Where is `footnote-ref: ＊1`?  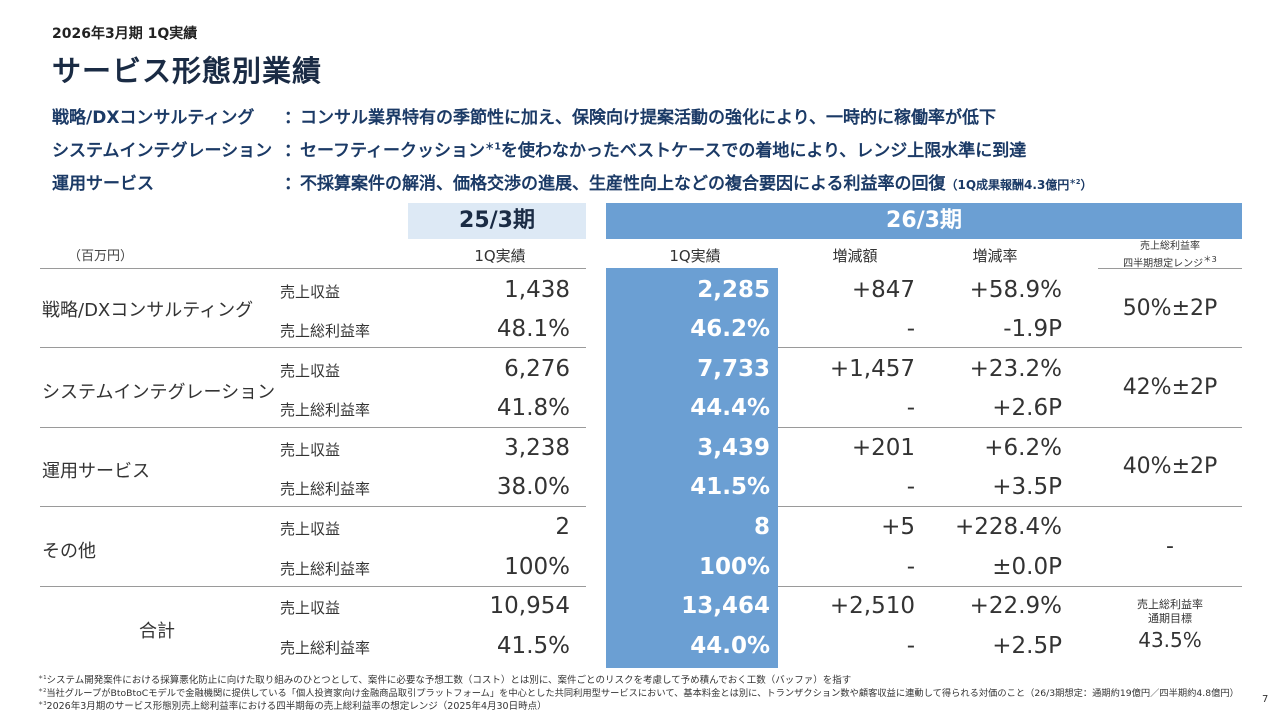
footnote-ref: ＊1 is located at coordinates (492, 147).